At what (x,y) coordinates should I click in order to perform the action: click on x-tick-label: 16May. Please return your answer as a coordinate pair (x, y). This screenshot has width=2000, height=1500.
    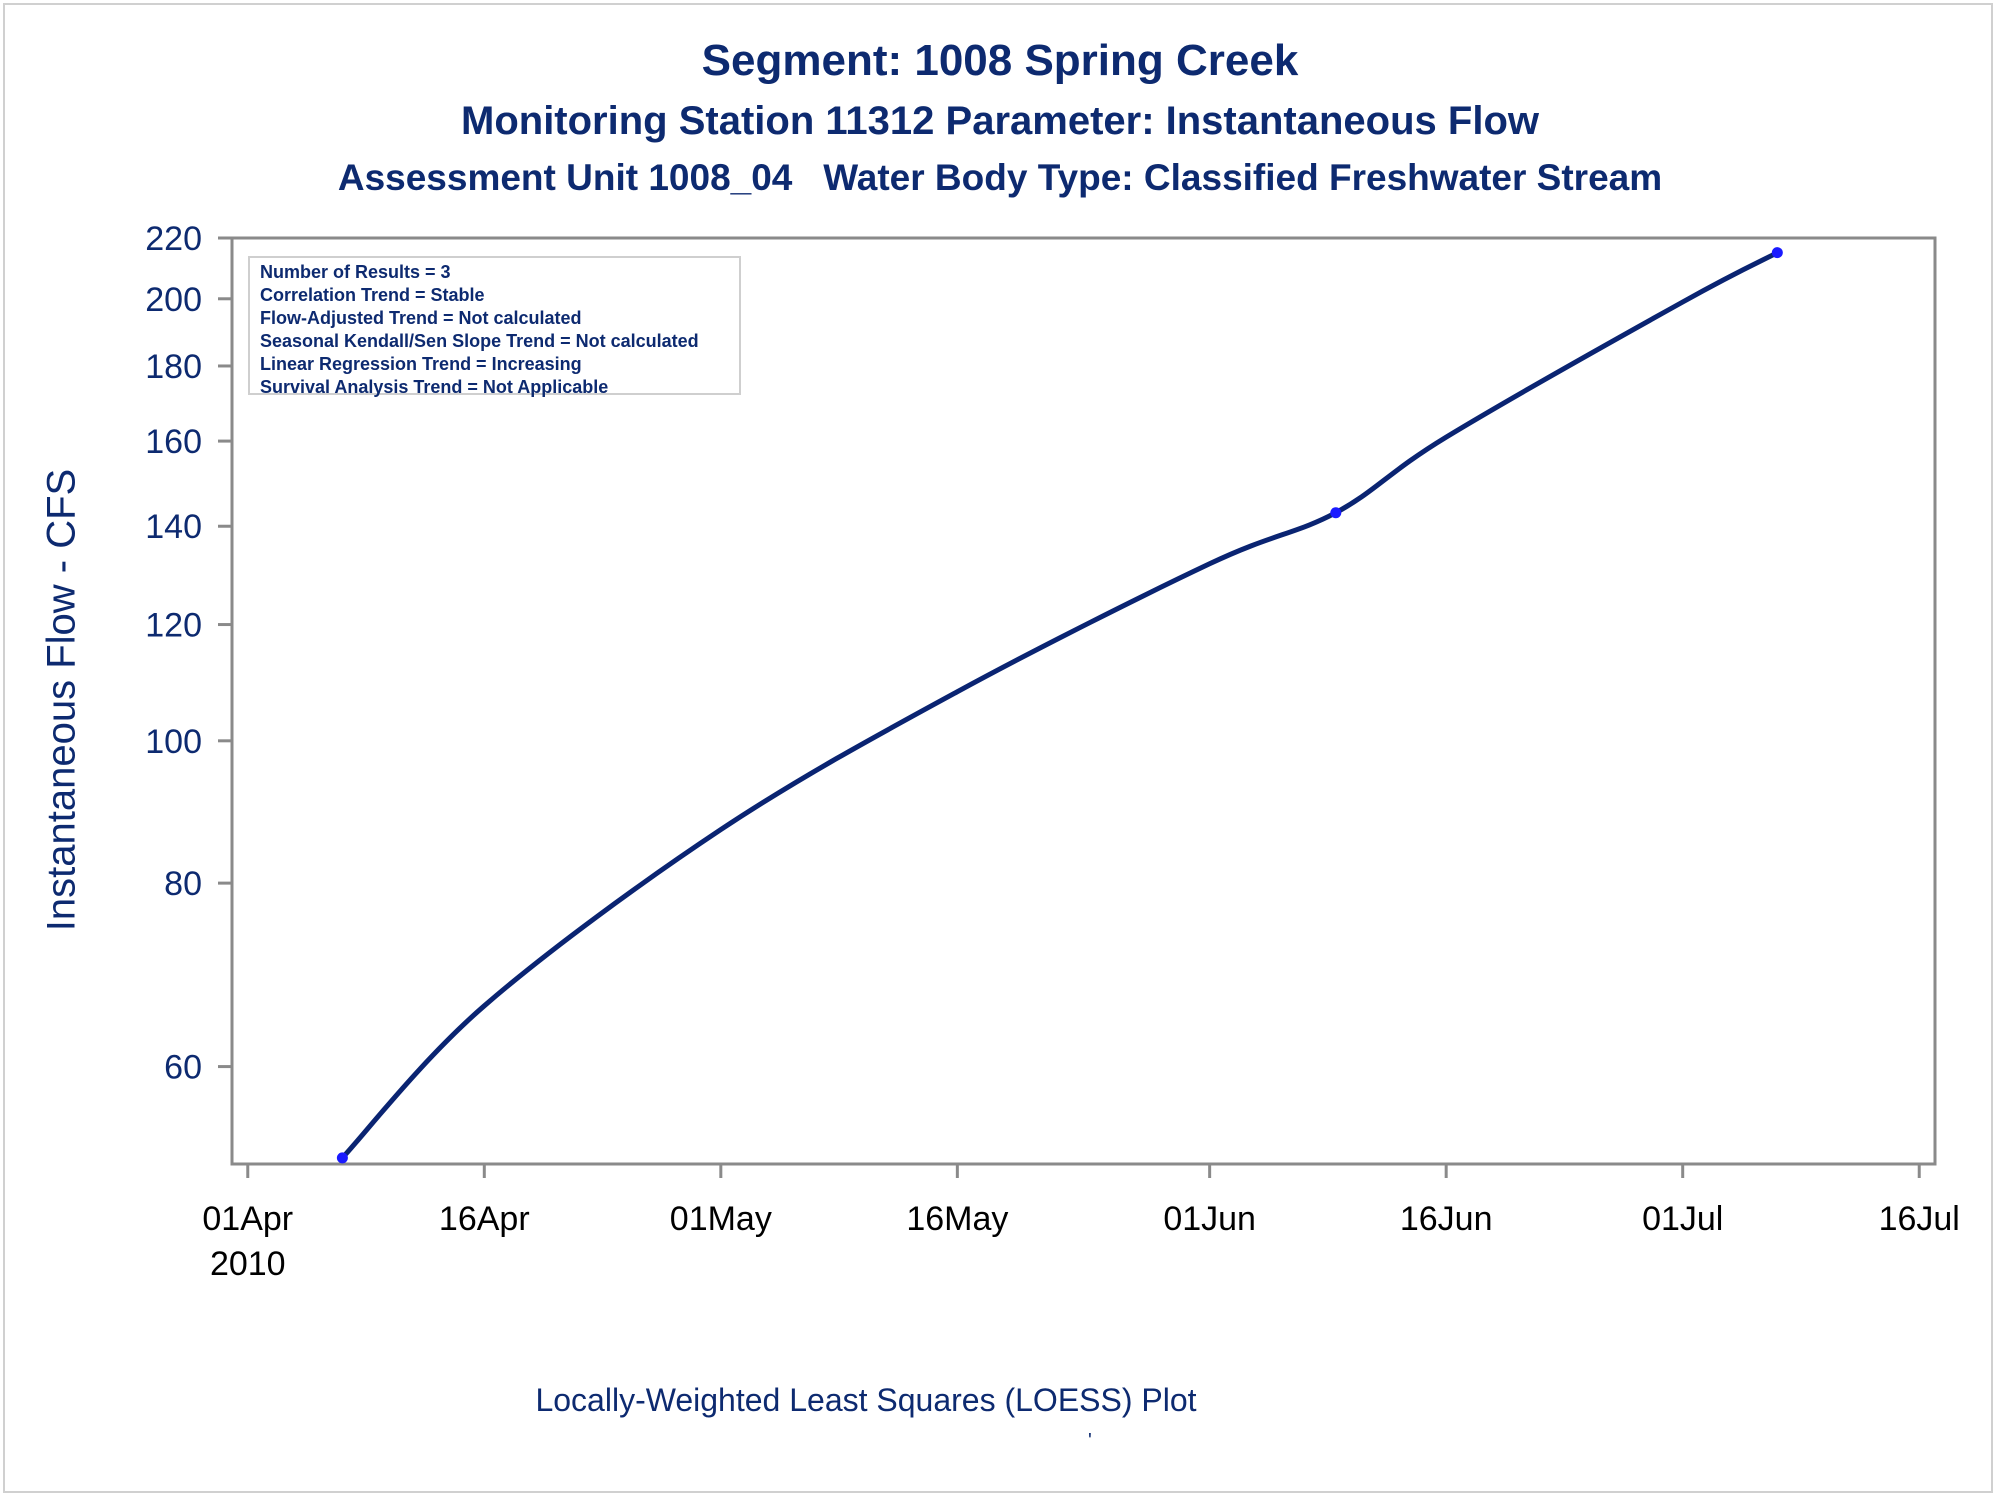
    Looking at the image, I should click on (957, 1219).